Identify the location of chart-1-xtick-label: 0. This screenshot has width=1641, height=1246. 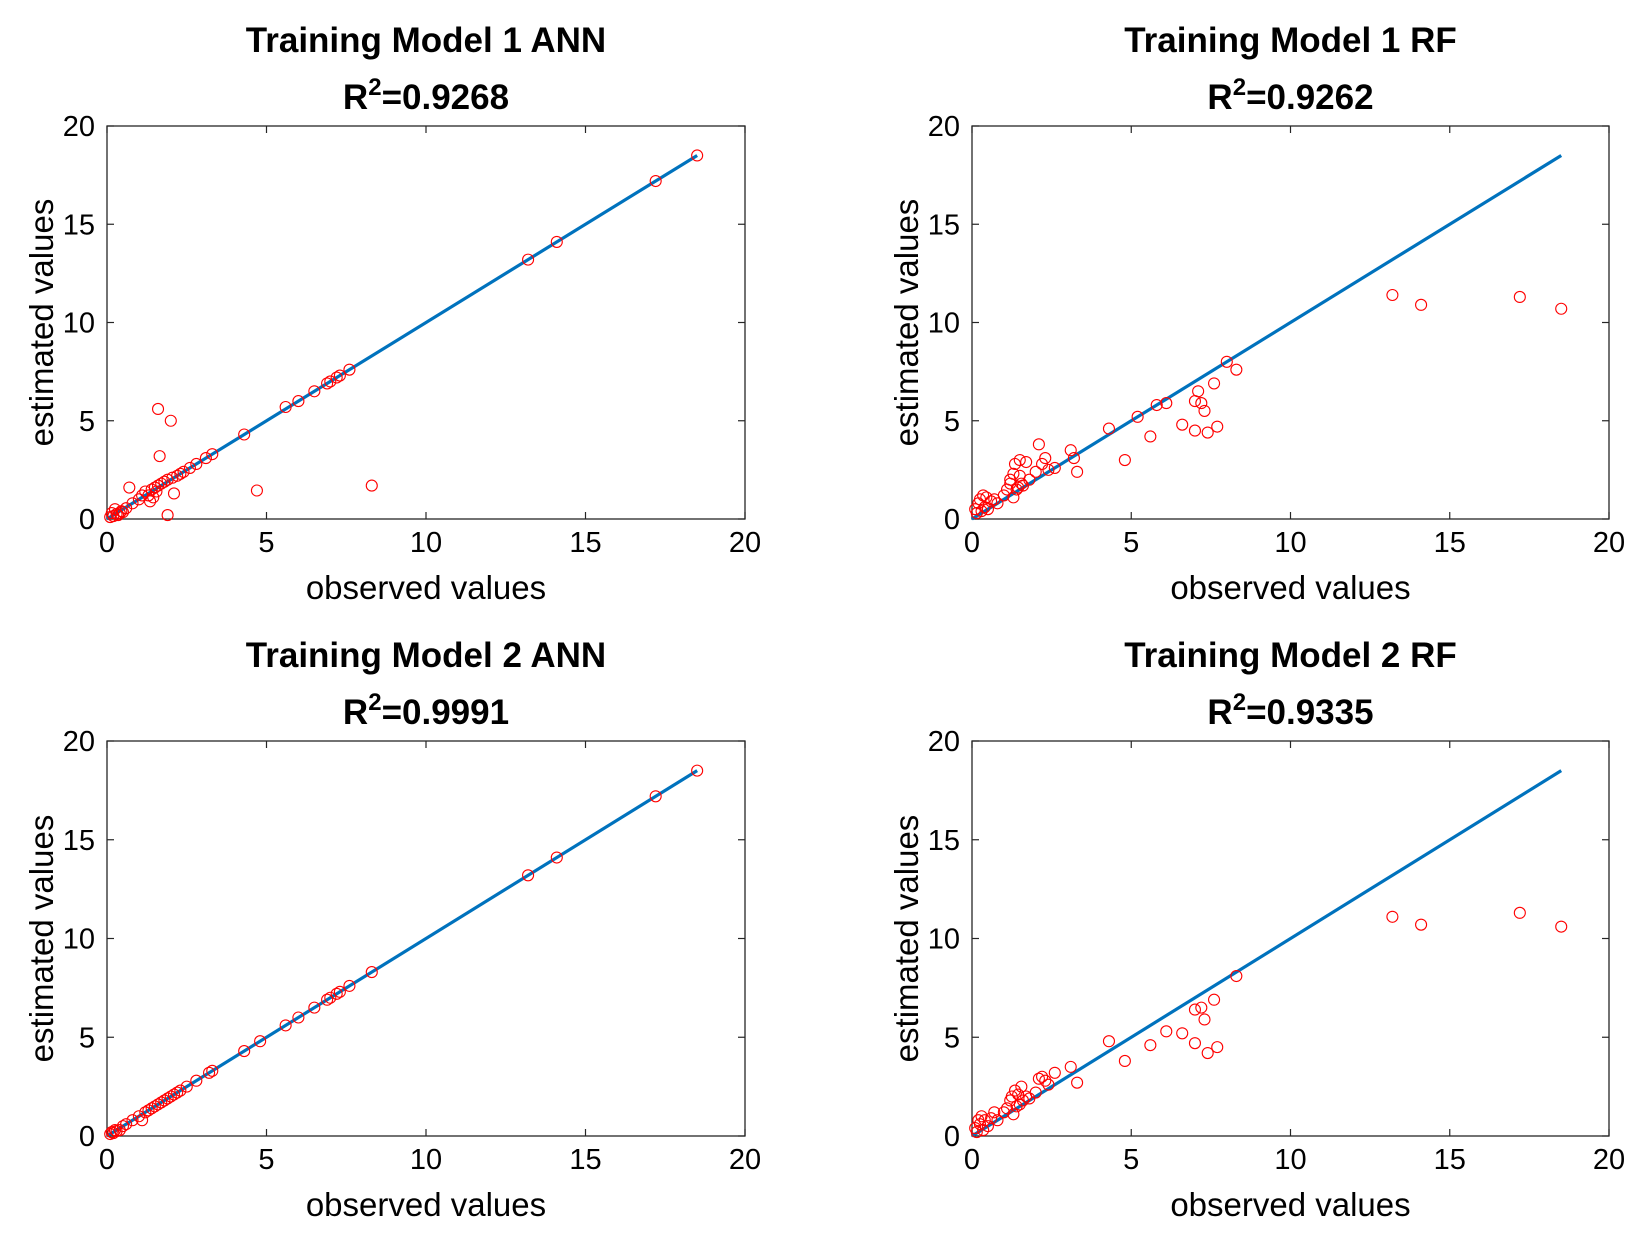
(107, 543).